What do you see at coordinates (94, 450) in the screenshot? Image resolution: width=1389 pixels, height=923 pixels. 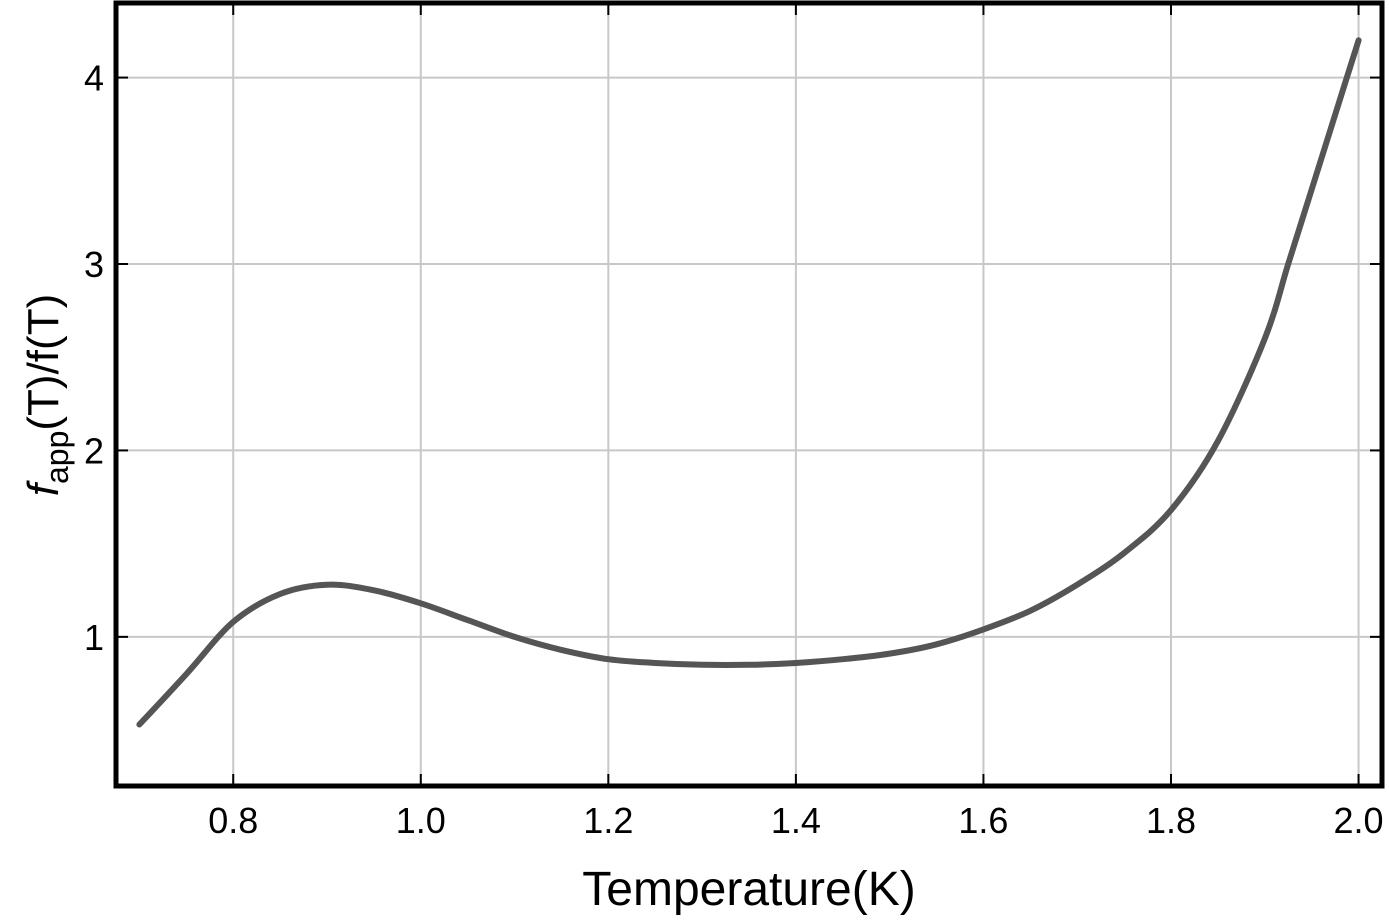 I see `y-tick-label: 2` at bounding box center [94, 450].